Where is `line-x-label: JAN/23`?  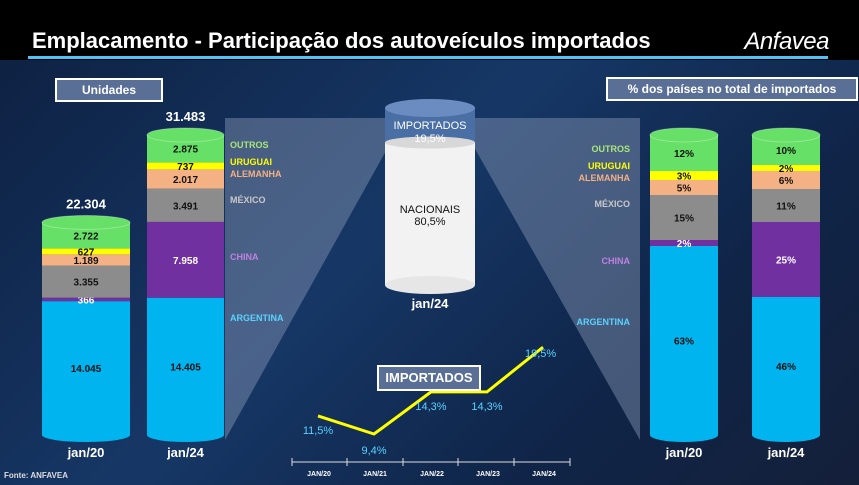 line-x-label: JAN/23 is located at coordinates (488, 474).